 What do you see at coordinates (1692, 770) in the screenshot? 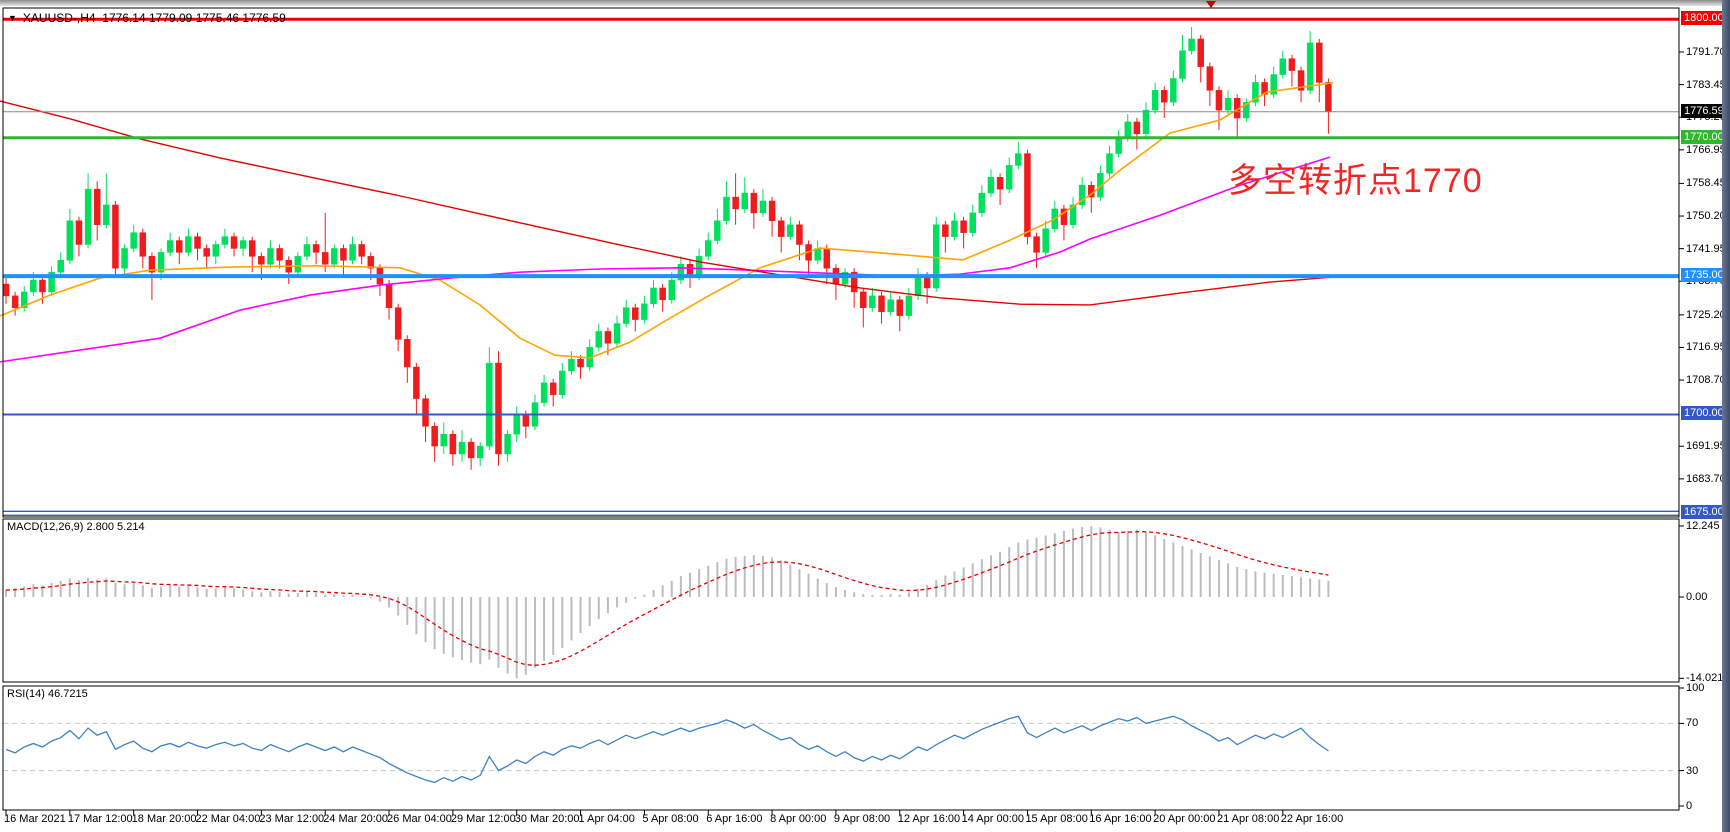
I see `rsi-tick-label: 30` at bounding box center [1692, 770].